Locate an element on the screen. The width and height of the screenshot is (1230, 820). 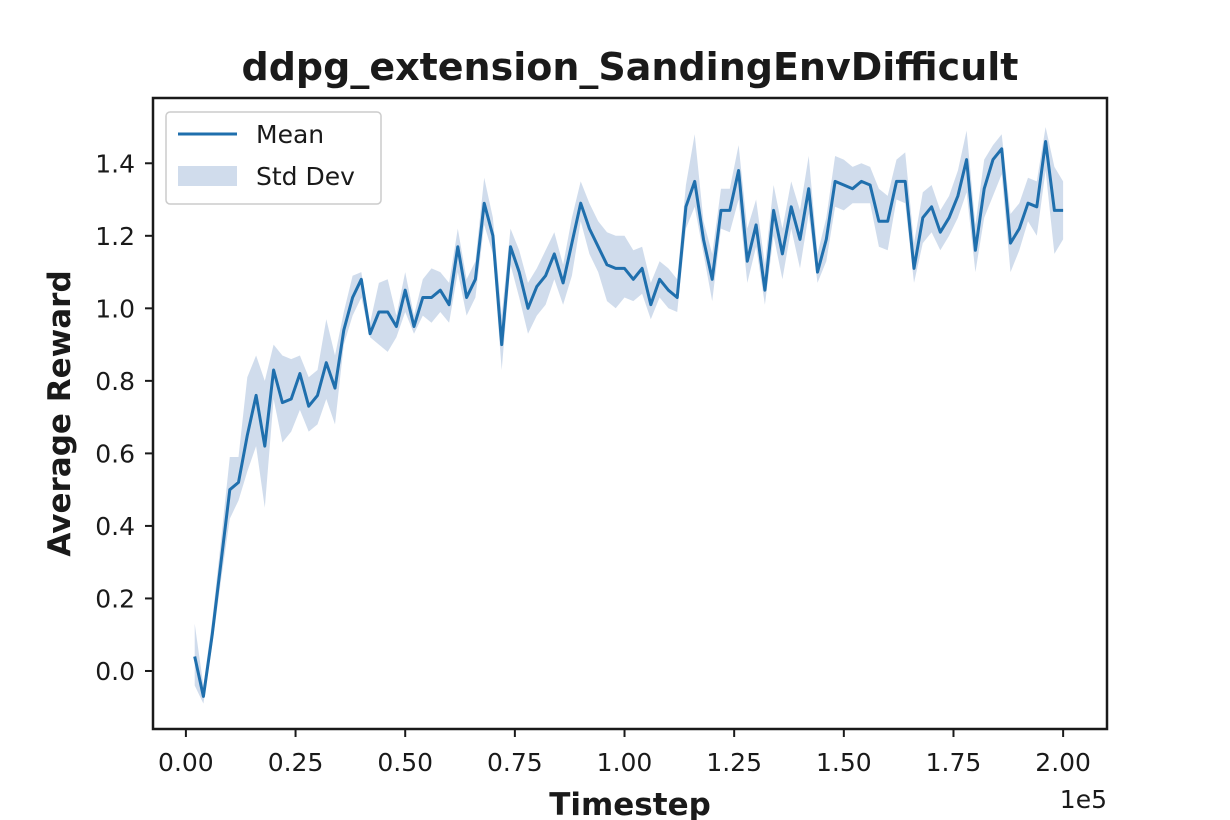
x-tick-label: 2.00 is located at coordinates (1063, 762).